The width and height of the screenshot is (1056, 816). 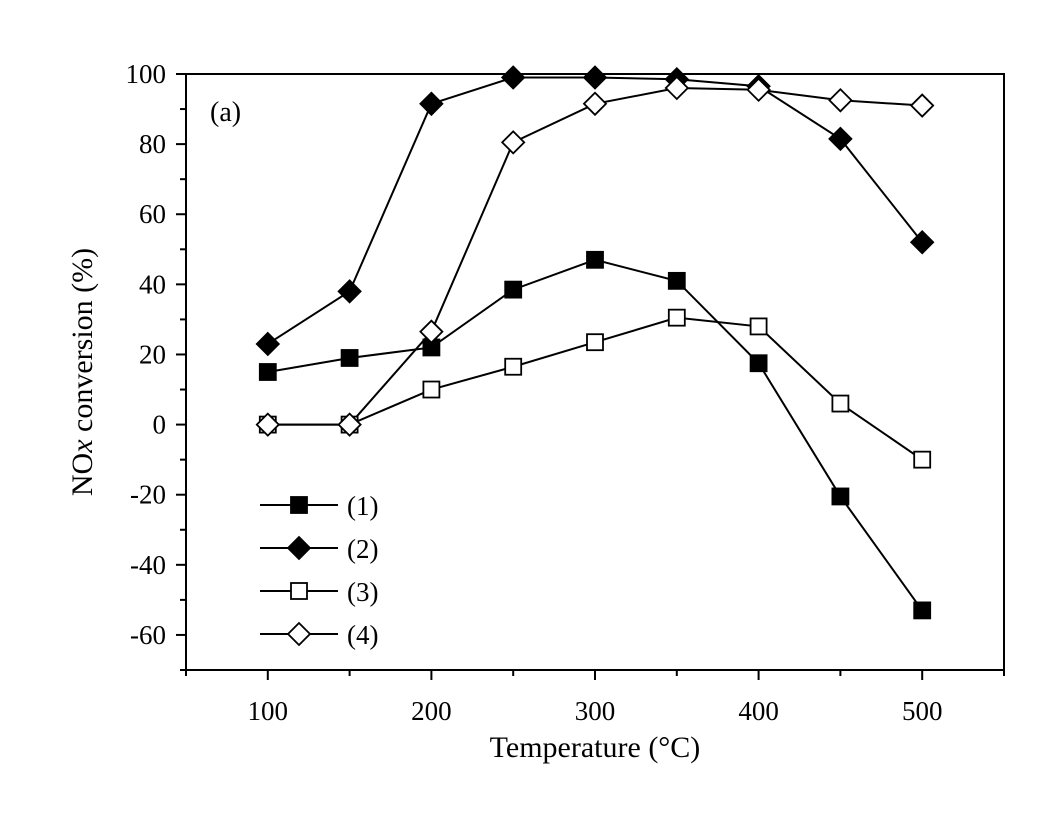 What do you see at coordinates (362, 592) in the screenshot?
I see `legend-label: (3)` at bounding box center [362, 592].